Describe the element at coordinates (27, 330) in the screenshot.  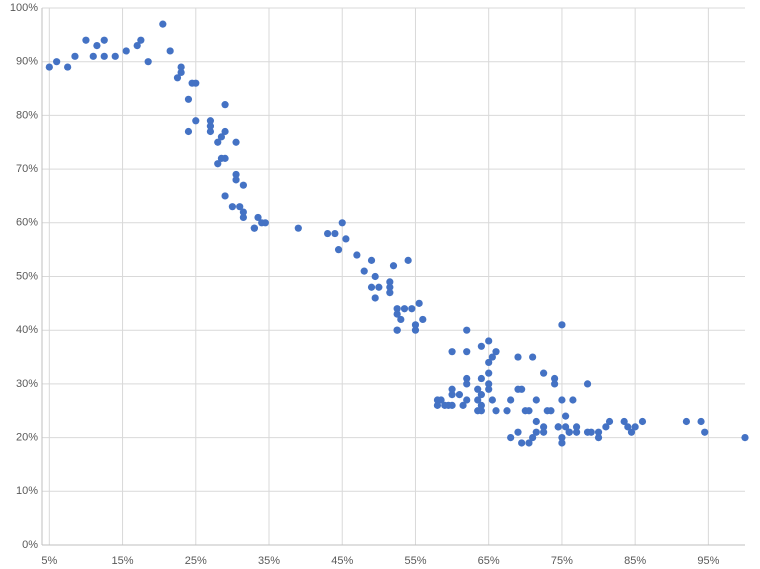
I see `y-tick-label: 40%` at that location.